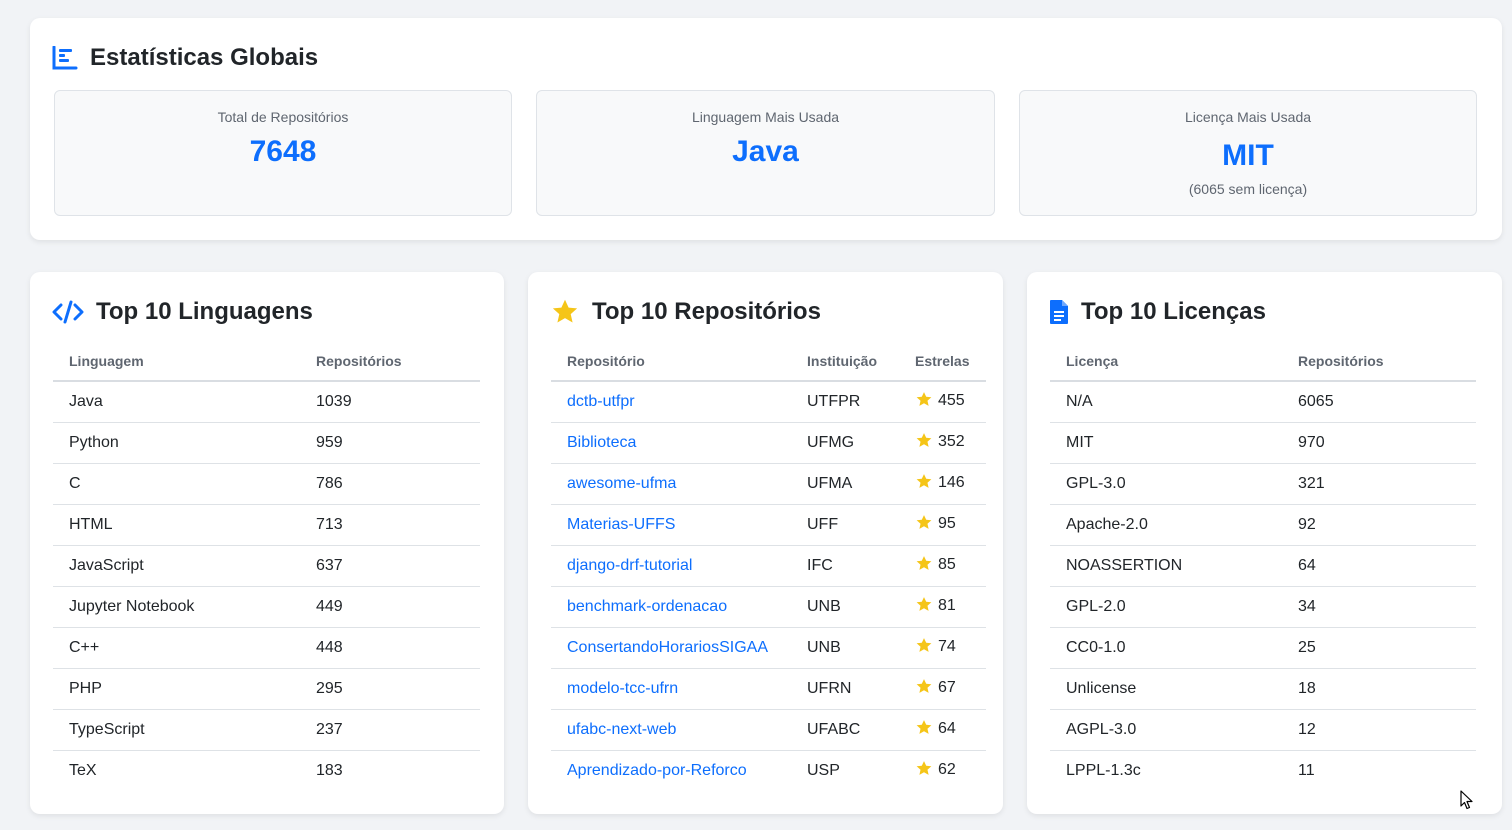  Describe the element at coordinates (1166, 484) in the screenshot. I see `license-name-cell: GPL-3.0` at that location.